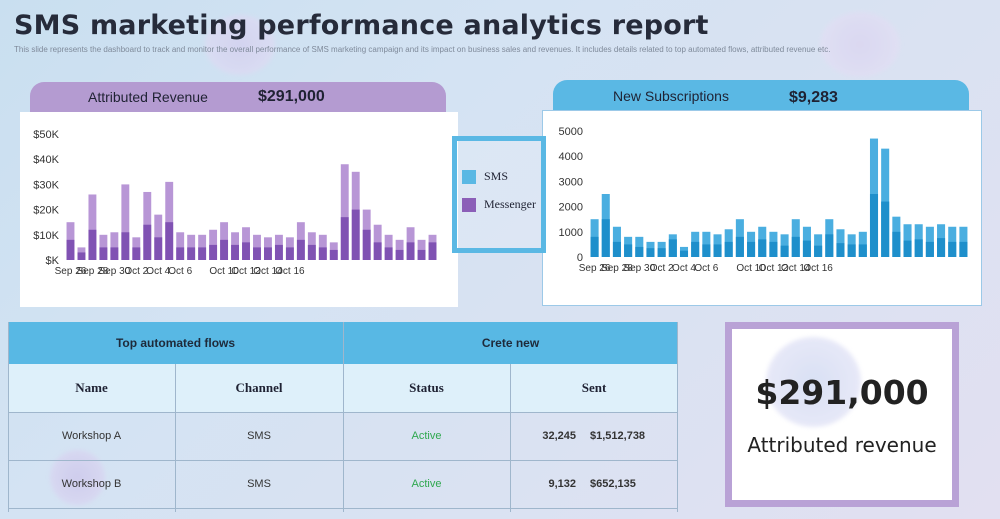  Describe the element at coordinates (469, 176) in the screenshot. I see `legend-swatch-sms` at that location.